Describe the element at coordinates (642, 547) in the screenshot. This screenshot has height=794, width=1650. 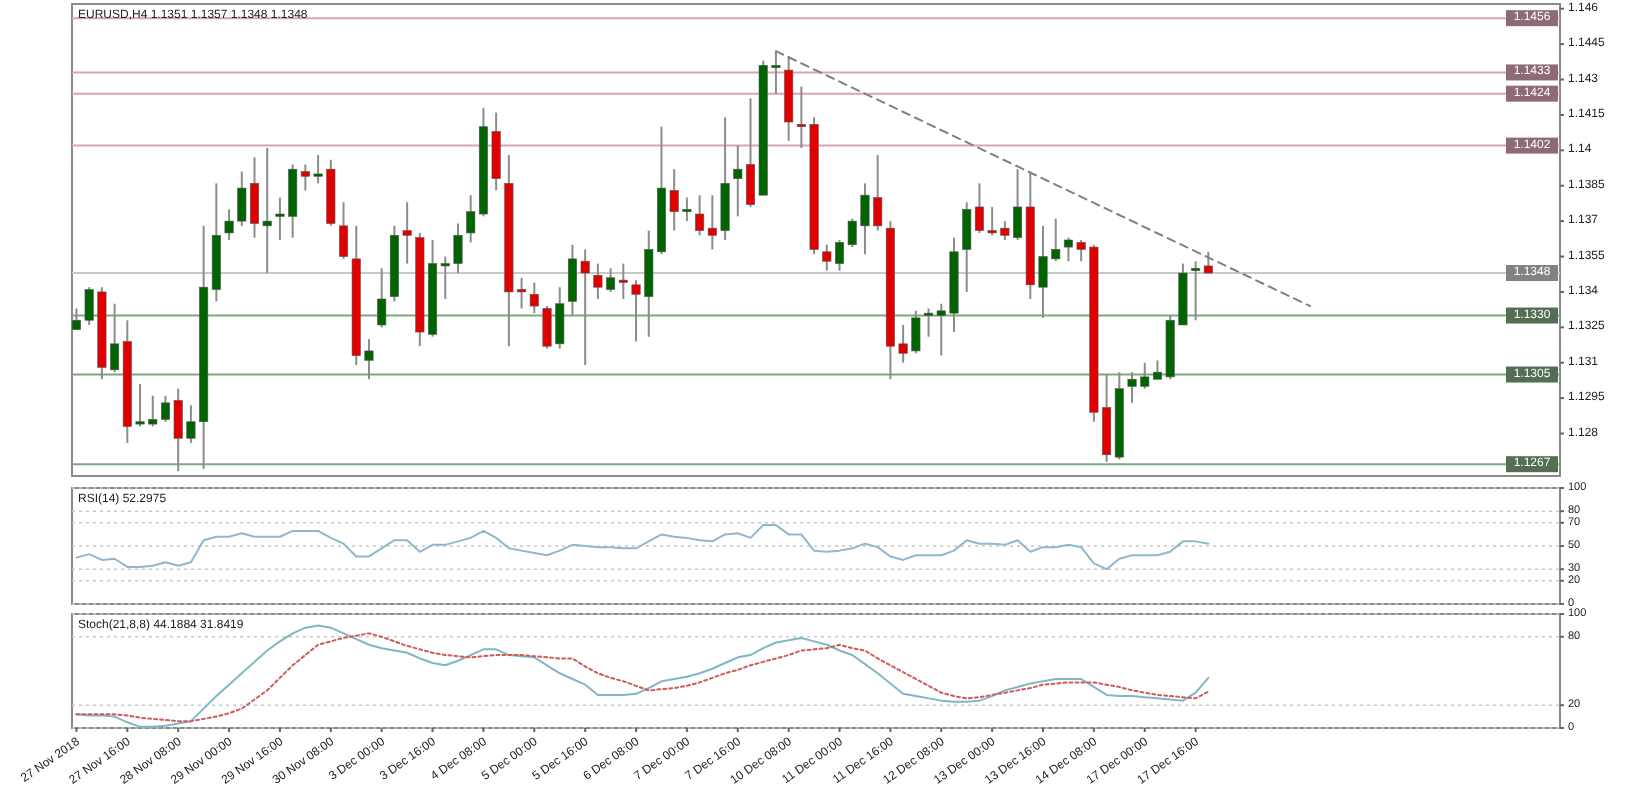
I see `line-series` at that location.